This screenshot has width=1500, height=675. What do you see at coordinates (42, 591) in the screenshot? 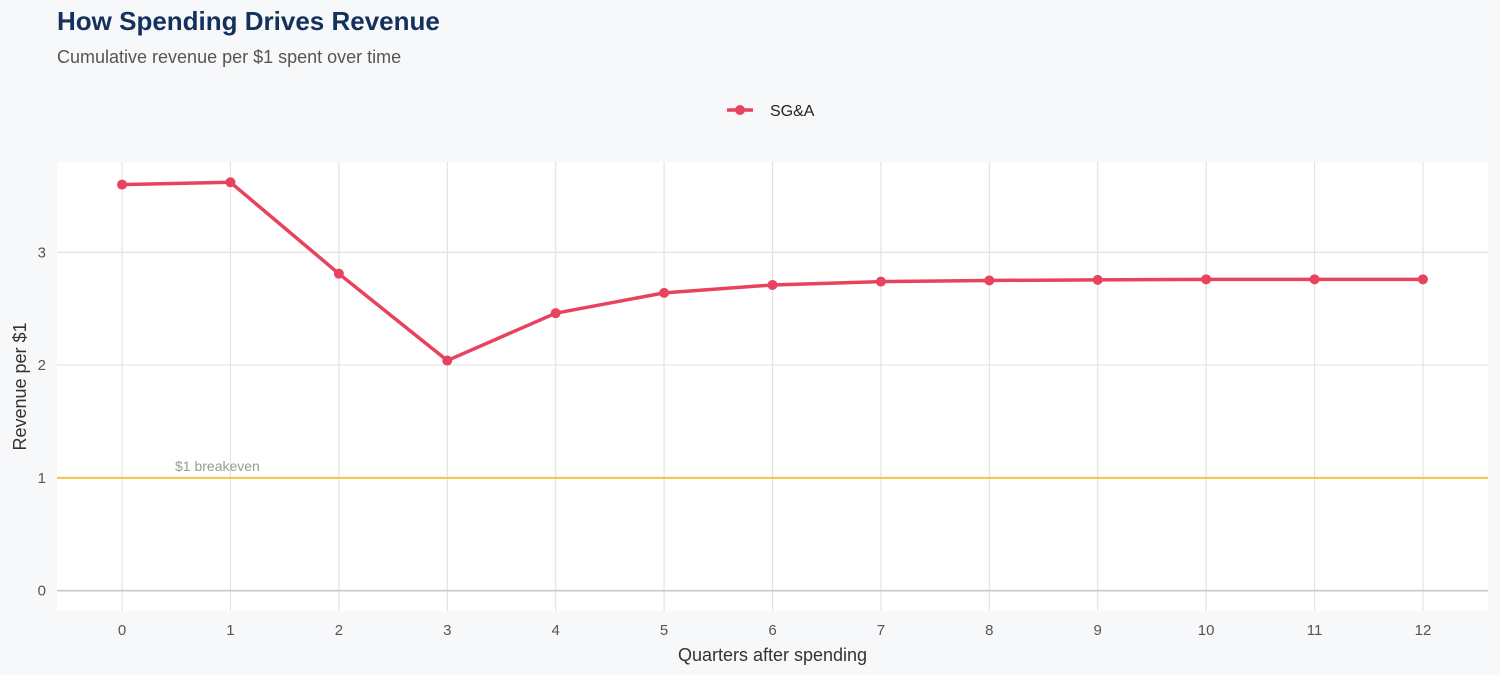
I see `y-tick-label: 0` at bounding box center [42, 591].